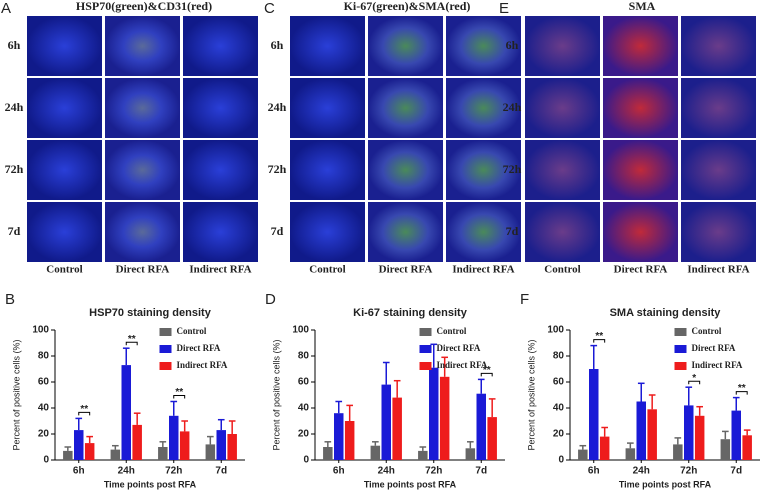 Image resolution: width=777 pixels, height=496 pixels. I want to click on x-tick-label: 24h, so click(126, 471).